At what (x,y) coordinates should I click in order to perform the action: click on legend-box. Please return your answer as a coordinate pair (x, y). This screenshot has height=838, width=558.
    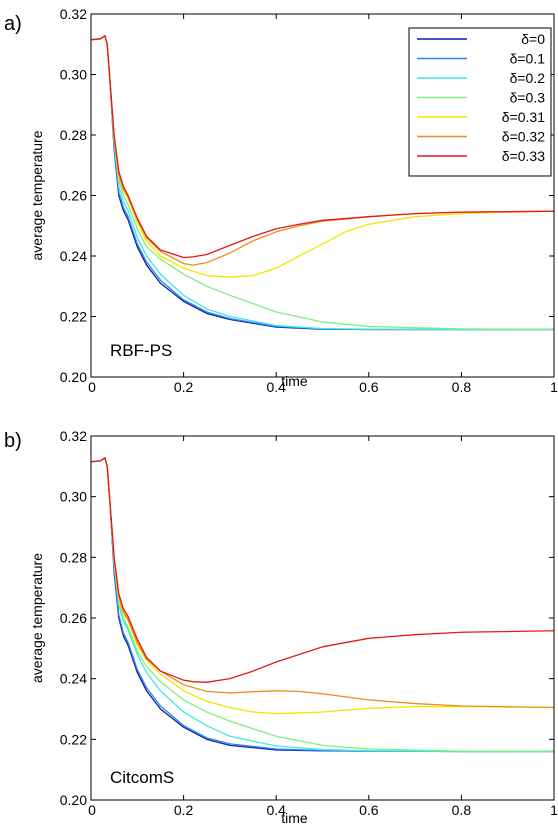
    Looking at the image, I should click on (480, 102).